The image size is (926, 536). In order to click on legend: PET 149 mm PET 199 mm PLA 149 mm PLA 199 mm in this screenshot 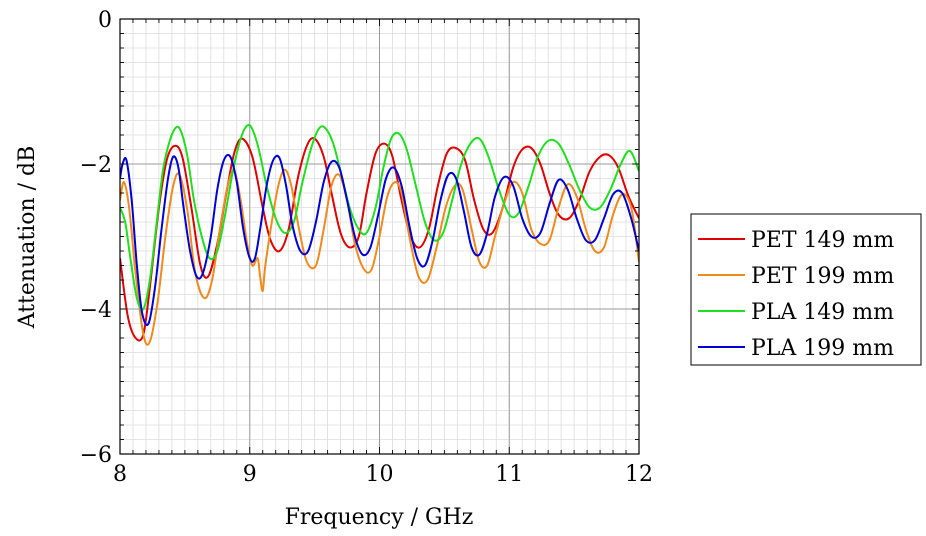, I will do `click(806, 289)`.